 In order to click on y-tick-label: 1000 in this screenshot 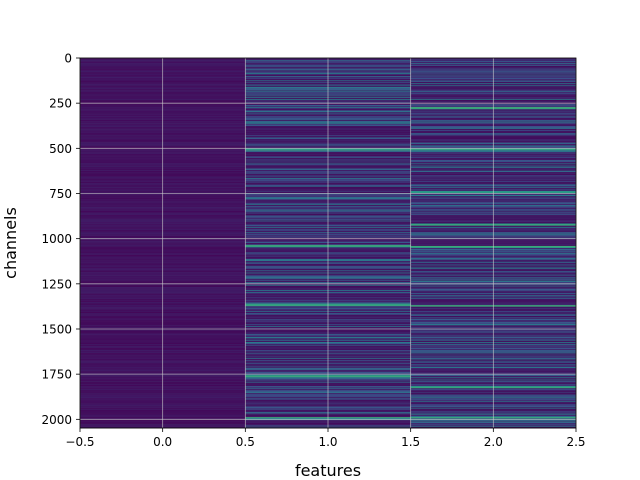, I will do `click(56, 239)`.